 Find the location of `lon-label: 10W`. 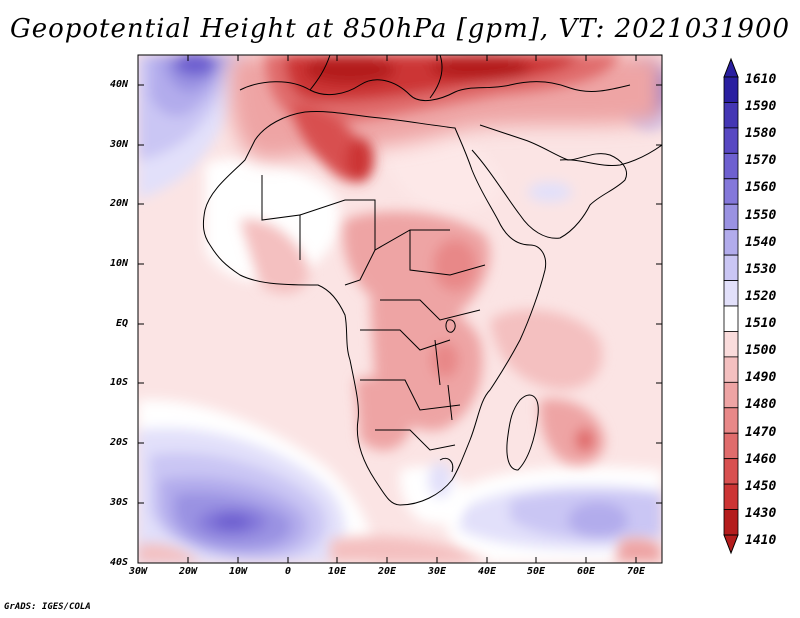

lon-label: 10W is located at coordinates (238, 571).